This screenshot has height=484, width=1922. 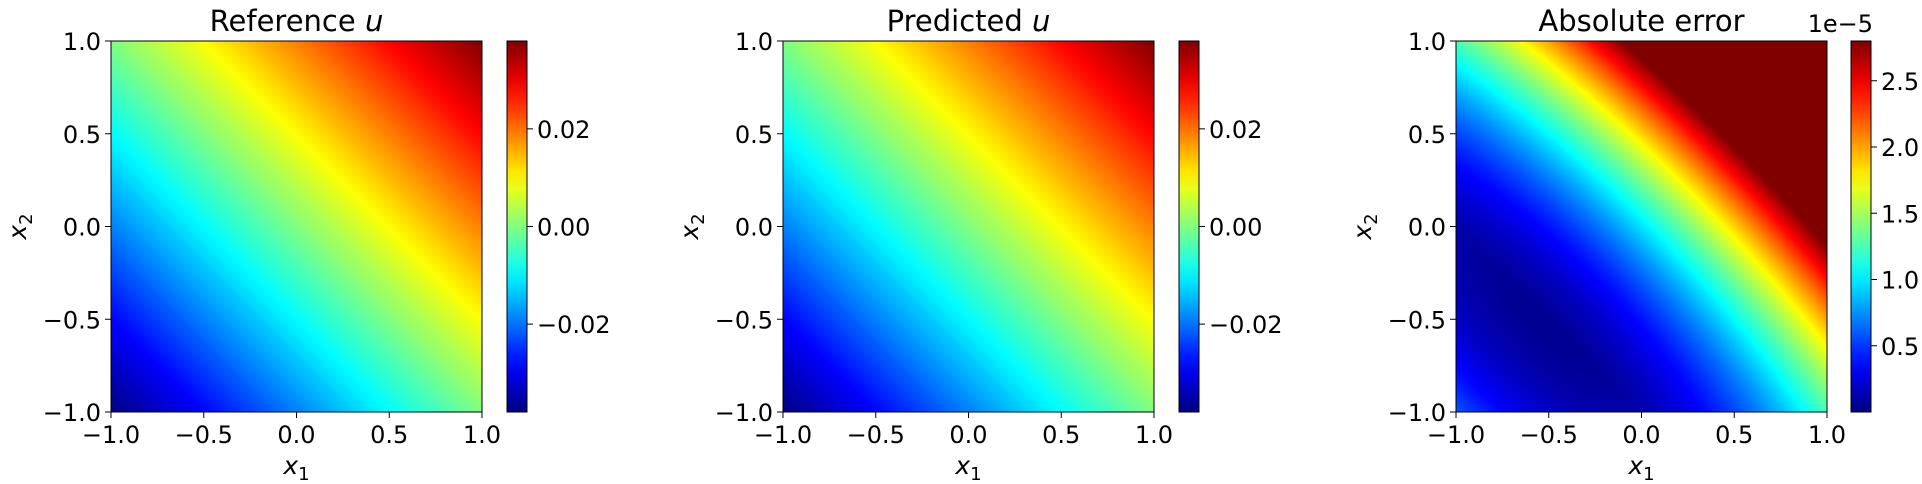 I want to click on colorbar-tick-label: 2.0, so click(x=1900, y=148).